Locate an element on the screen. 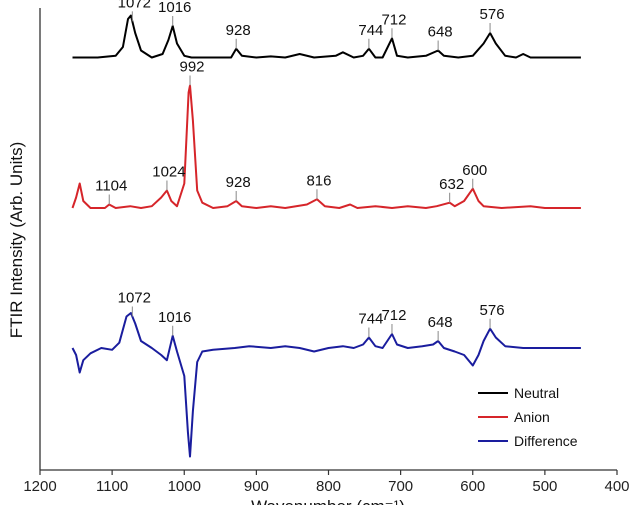  x-tick-label: 1100 is located at coordinates (112, 486).